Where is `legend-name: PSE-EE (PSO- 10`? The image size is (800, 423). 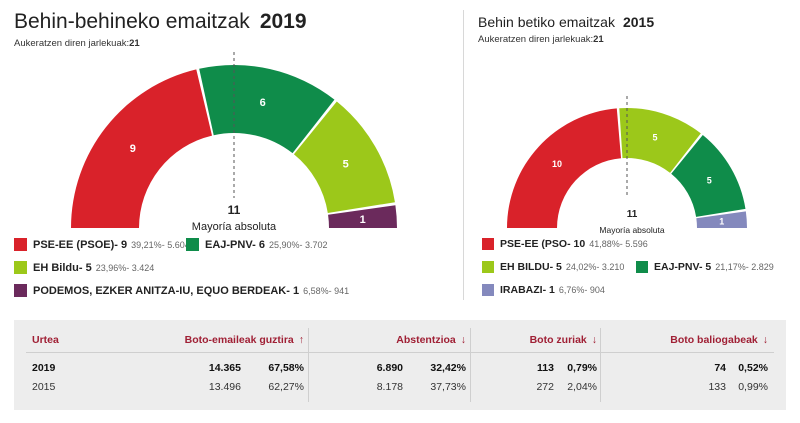
legend-name: PSE-EE (PSO- 10 is located at coordinates (543, 244).